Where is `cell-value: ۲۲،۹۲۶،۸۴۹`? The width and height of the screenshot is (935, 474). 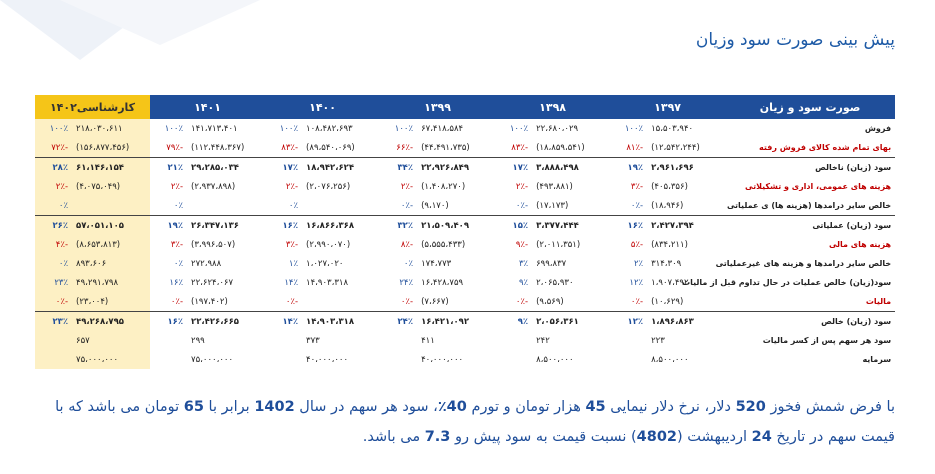 cell-value: ۲۲،۹۲۶،۸۴۹ is located at coordinates (456, 167).